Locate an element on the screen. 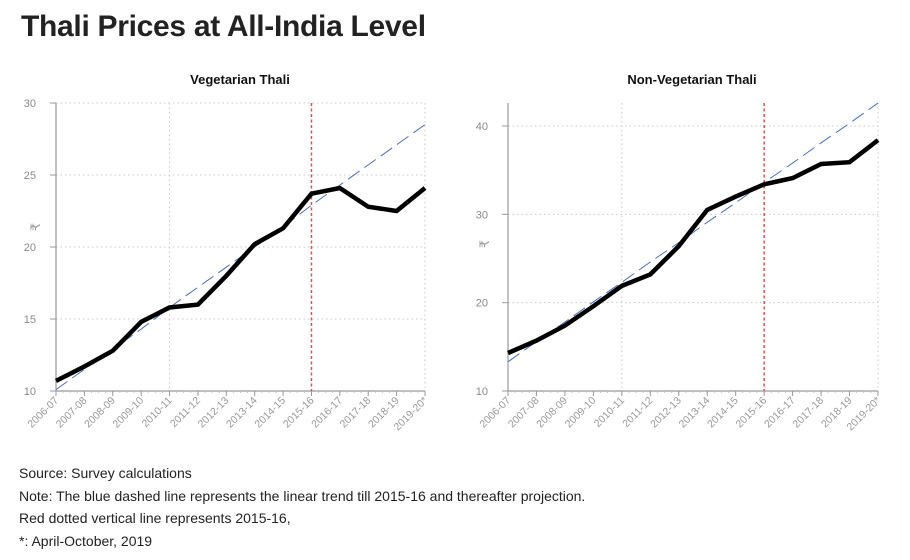 This screenshot has width=910, height=560. chart-title: Vegetarian Thali is located at coordinates (240, 79).